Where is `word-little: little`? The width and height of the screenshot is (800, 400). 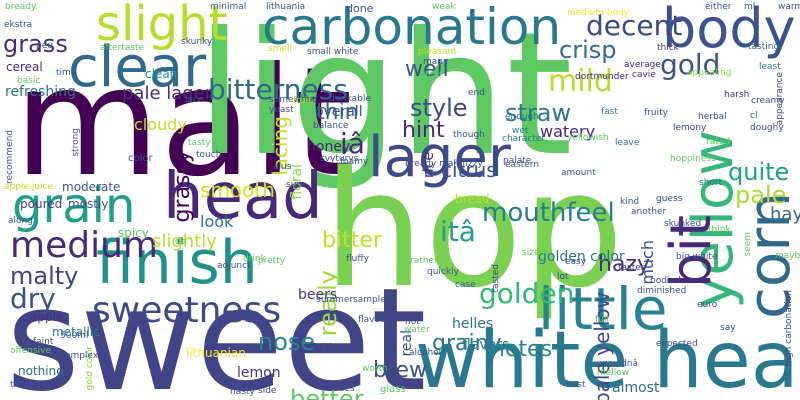 word-little: little is located at coordinates (603, 309).